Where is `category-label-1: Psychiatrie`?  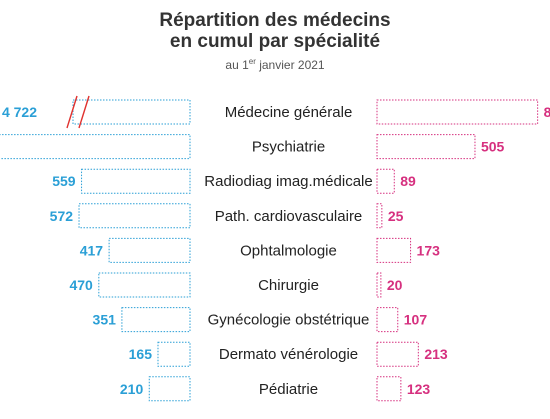 category-label-1: Psychiatrie is located at coordinates (288, 147).